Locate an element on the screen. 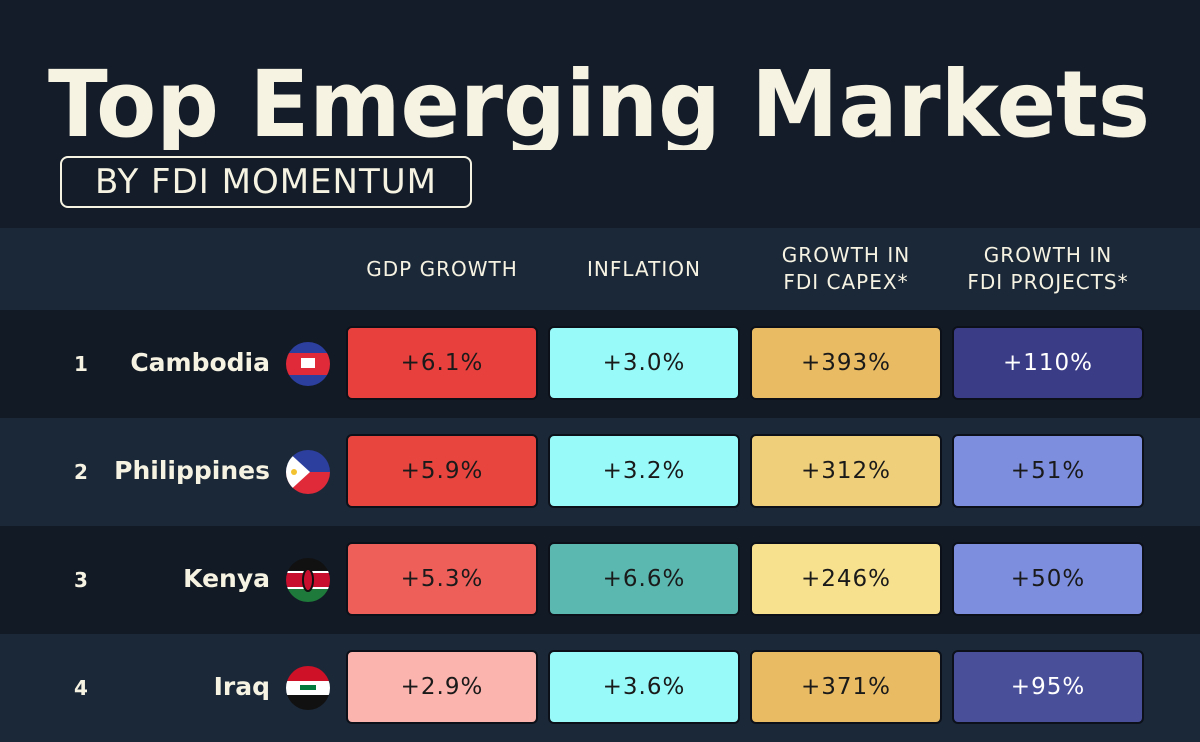 This screenshot has height=742, width=1200. rank: 4 is located at coordinates (81, 688).